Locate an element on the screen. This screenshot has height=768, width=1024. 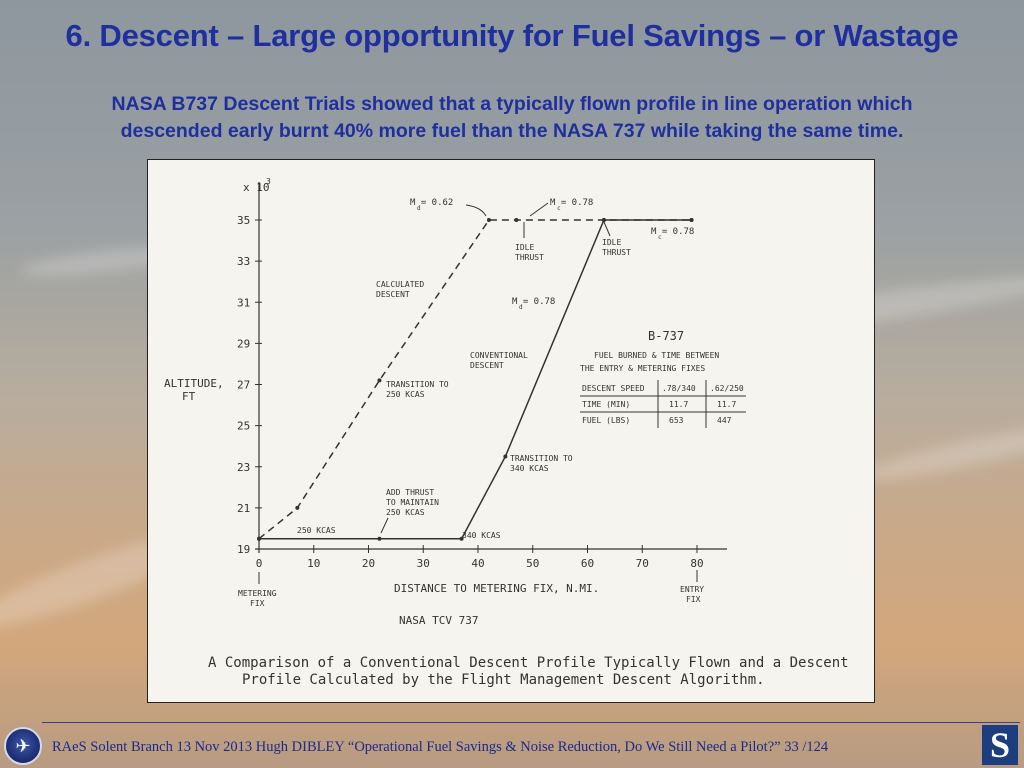
x-tick-label: 30 is located at coordinates (423, 563).